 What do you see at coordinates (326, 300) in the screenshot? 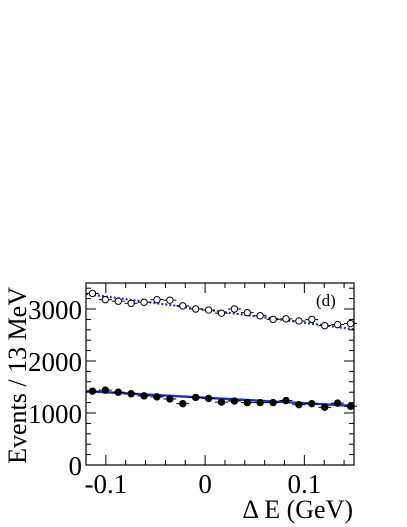
I see `panel-label: (d)` at bounding box center [326, 300].